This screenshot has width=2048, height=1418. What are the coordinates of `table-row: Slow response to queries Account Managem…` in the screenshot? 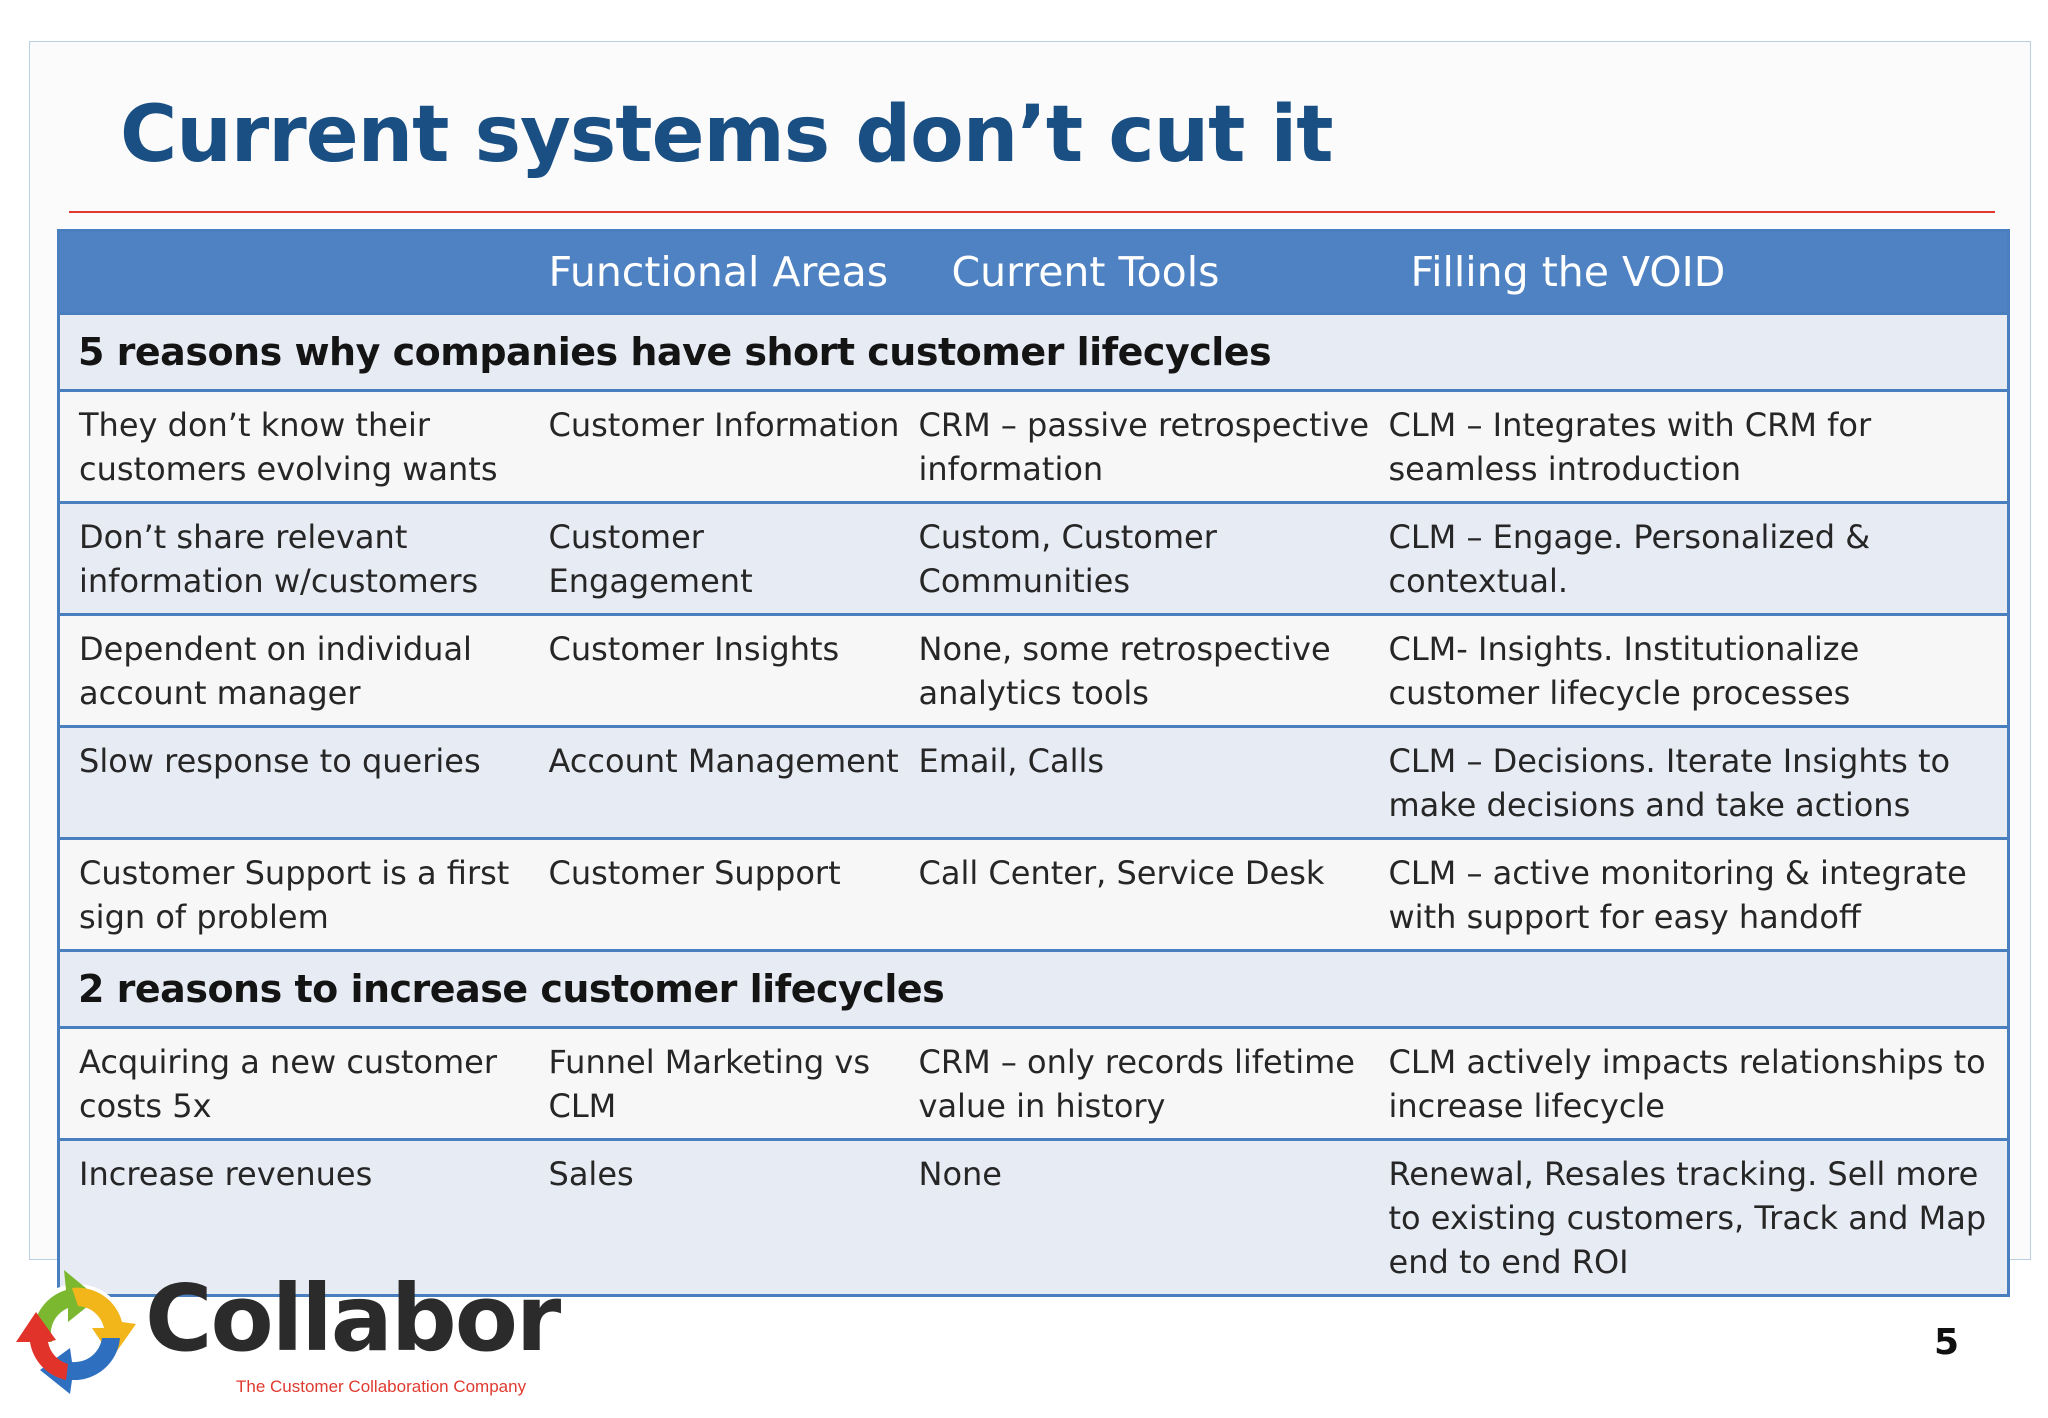 It's located at (1033, 782).